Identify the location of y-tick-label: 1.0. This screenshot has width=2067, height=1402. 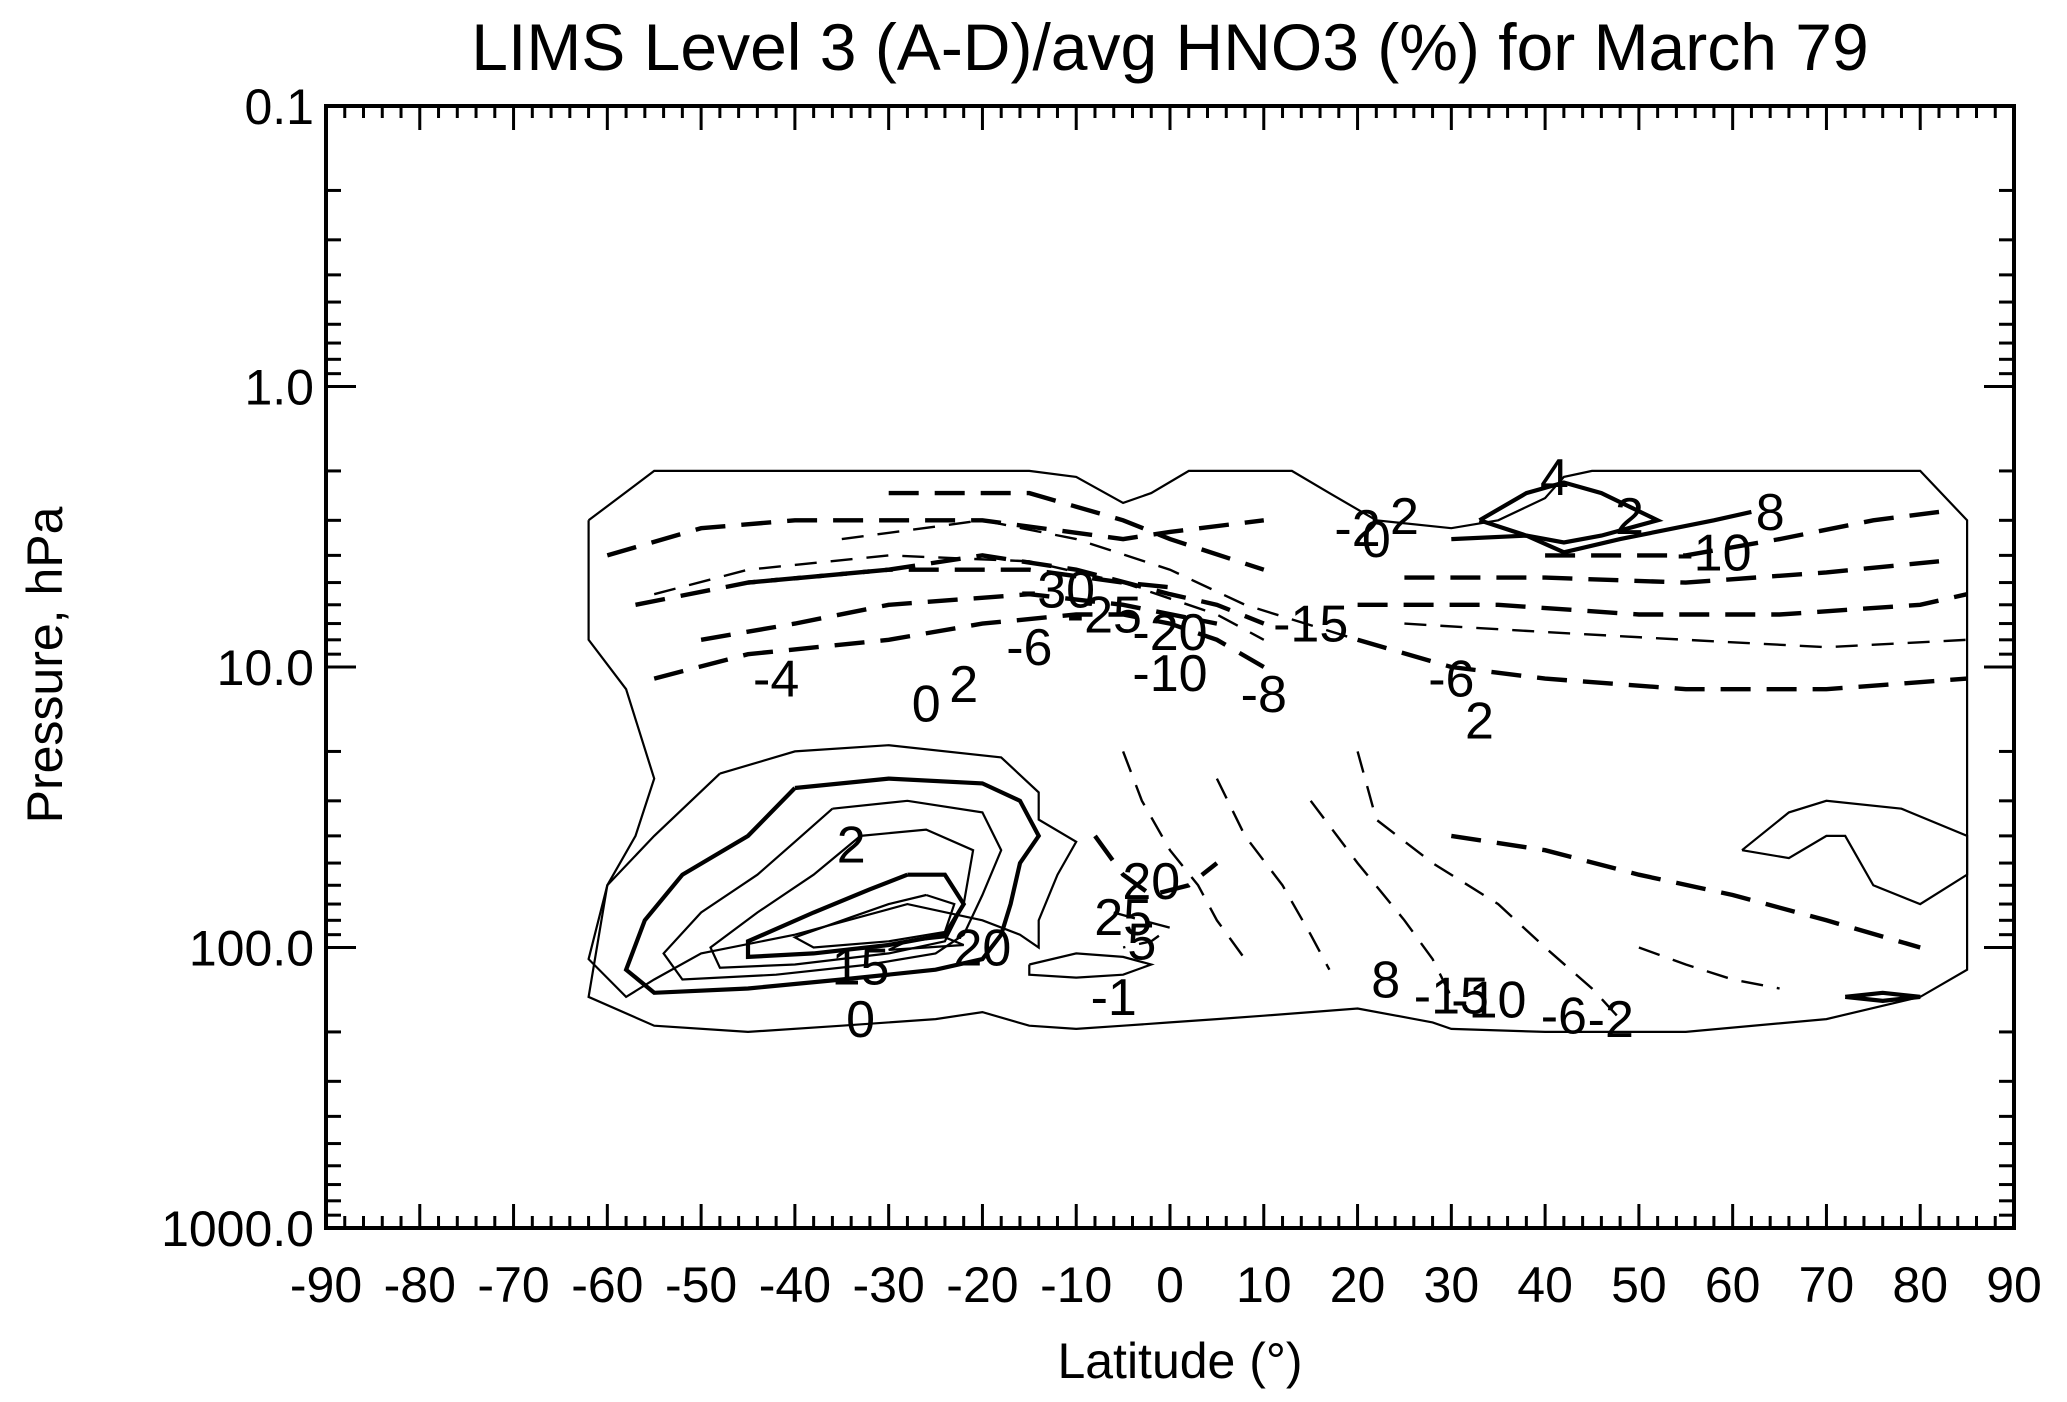
(279, 388).